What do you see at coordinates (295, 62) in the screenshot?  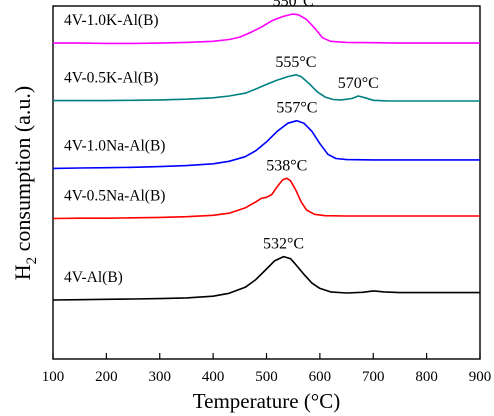 I see `peak-label-4v-0-5k-al-b-0: 555°C` at bounding box center [295, 62].